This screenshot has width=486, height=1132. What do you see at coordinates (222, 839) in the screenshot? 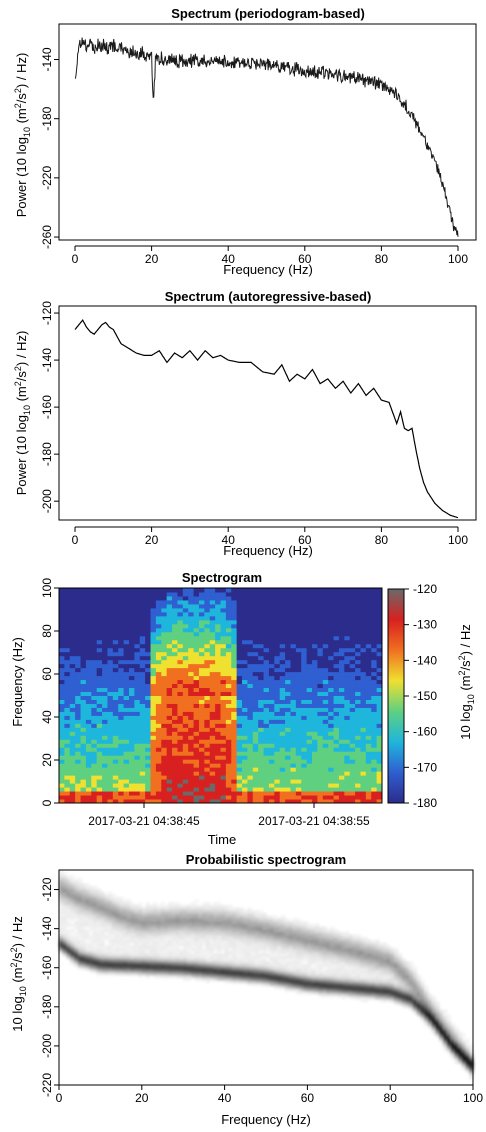
I see `chart3-x-axis-label: Time` at bounding box center [222, 839].